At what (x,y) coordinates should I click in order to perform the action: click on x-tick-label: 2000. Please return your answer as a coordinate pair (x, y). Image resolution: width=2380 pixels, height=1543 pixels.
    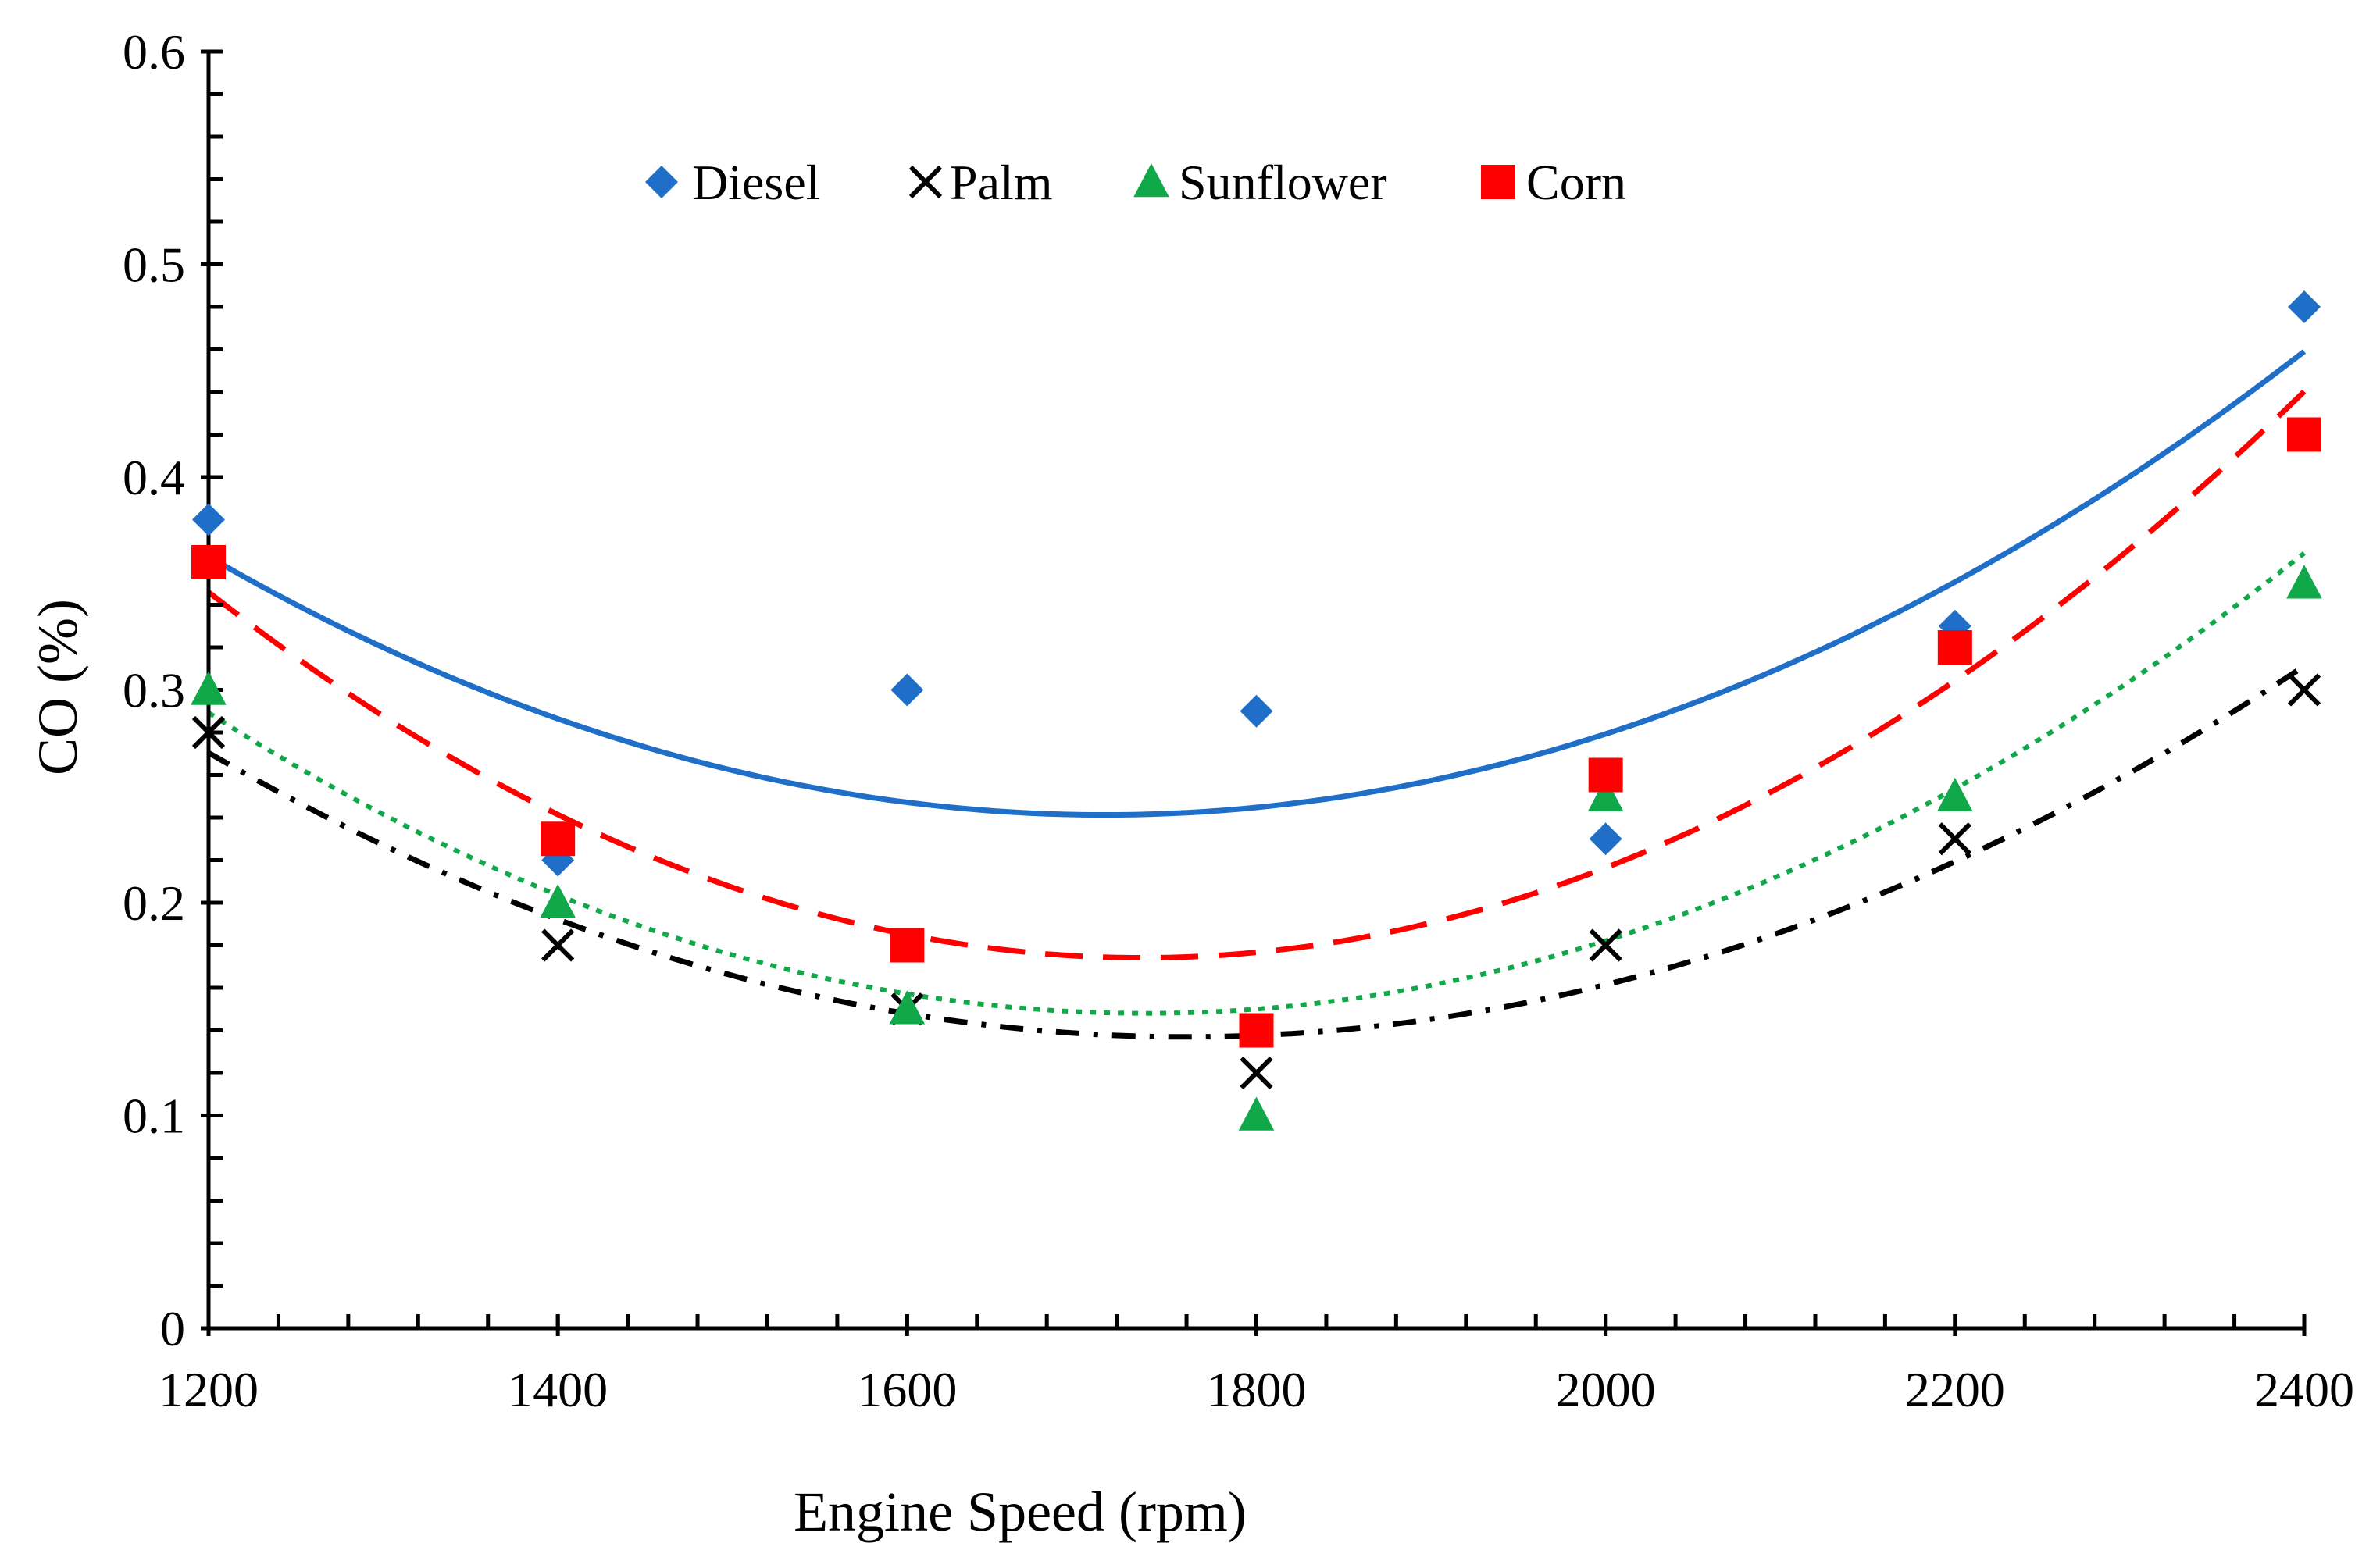
    Looking at the image, I should click on (1606, 1389).